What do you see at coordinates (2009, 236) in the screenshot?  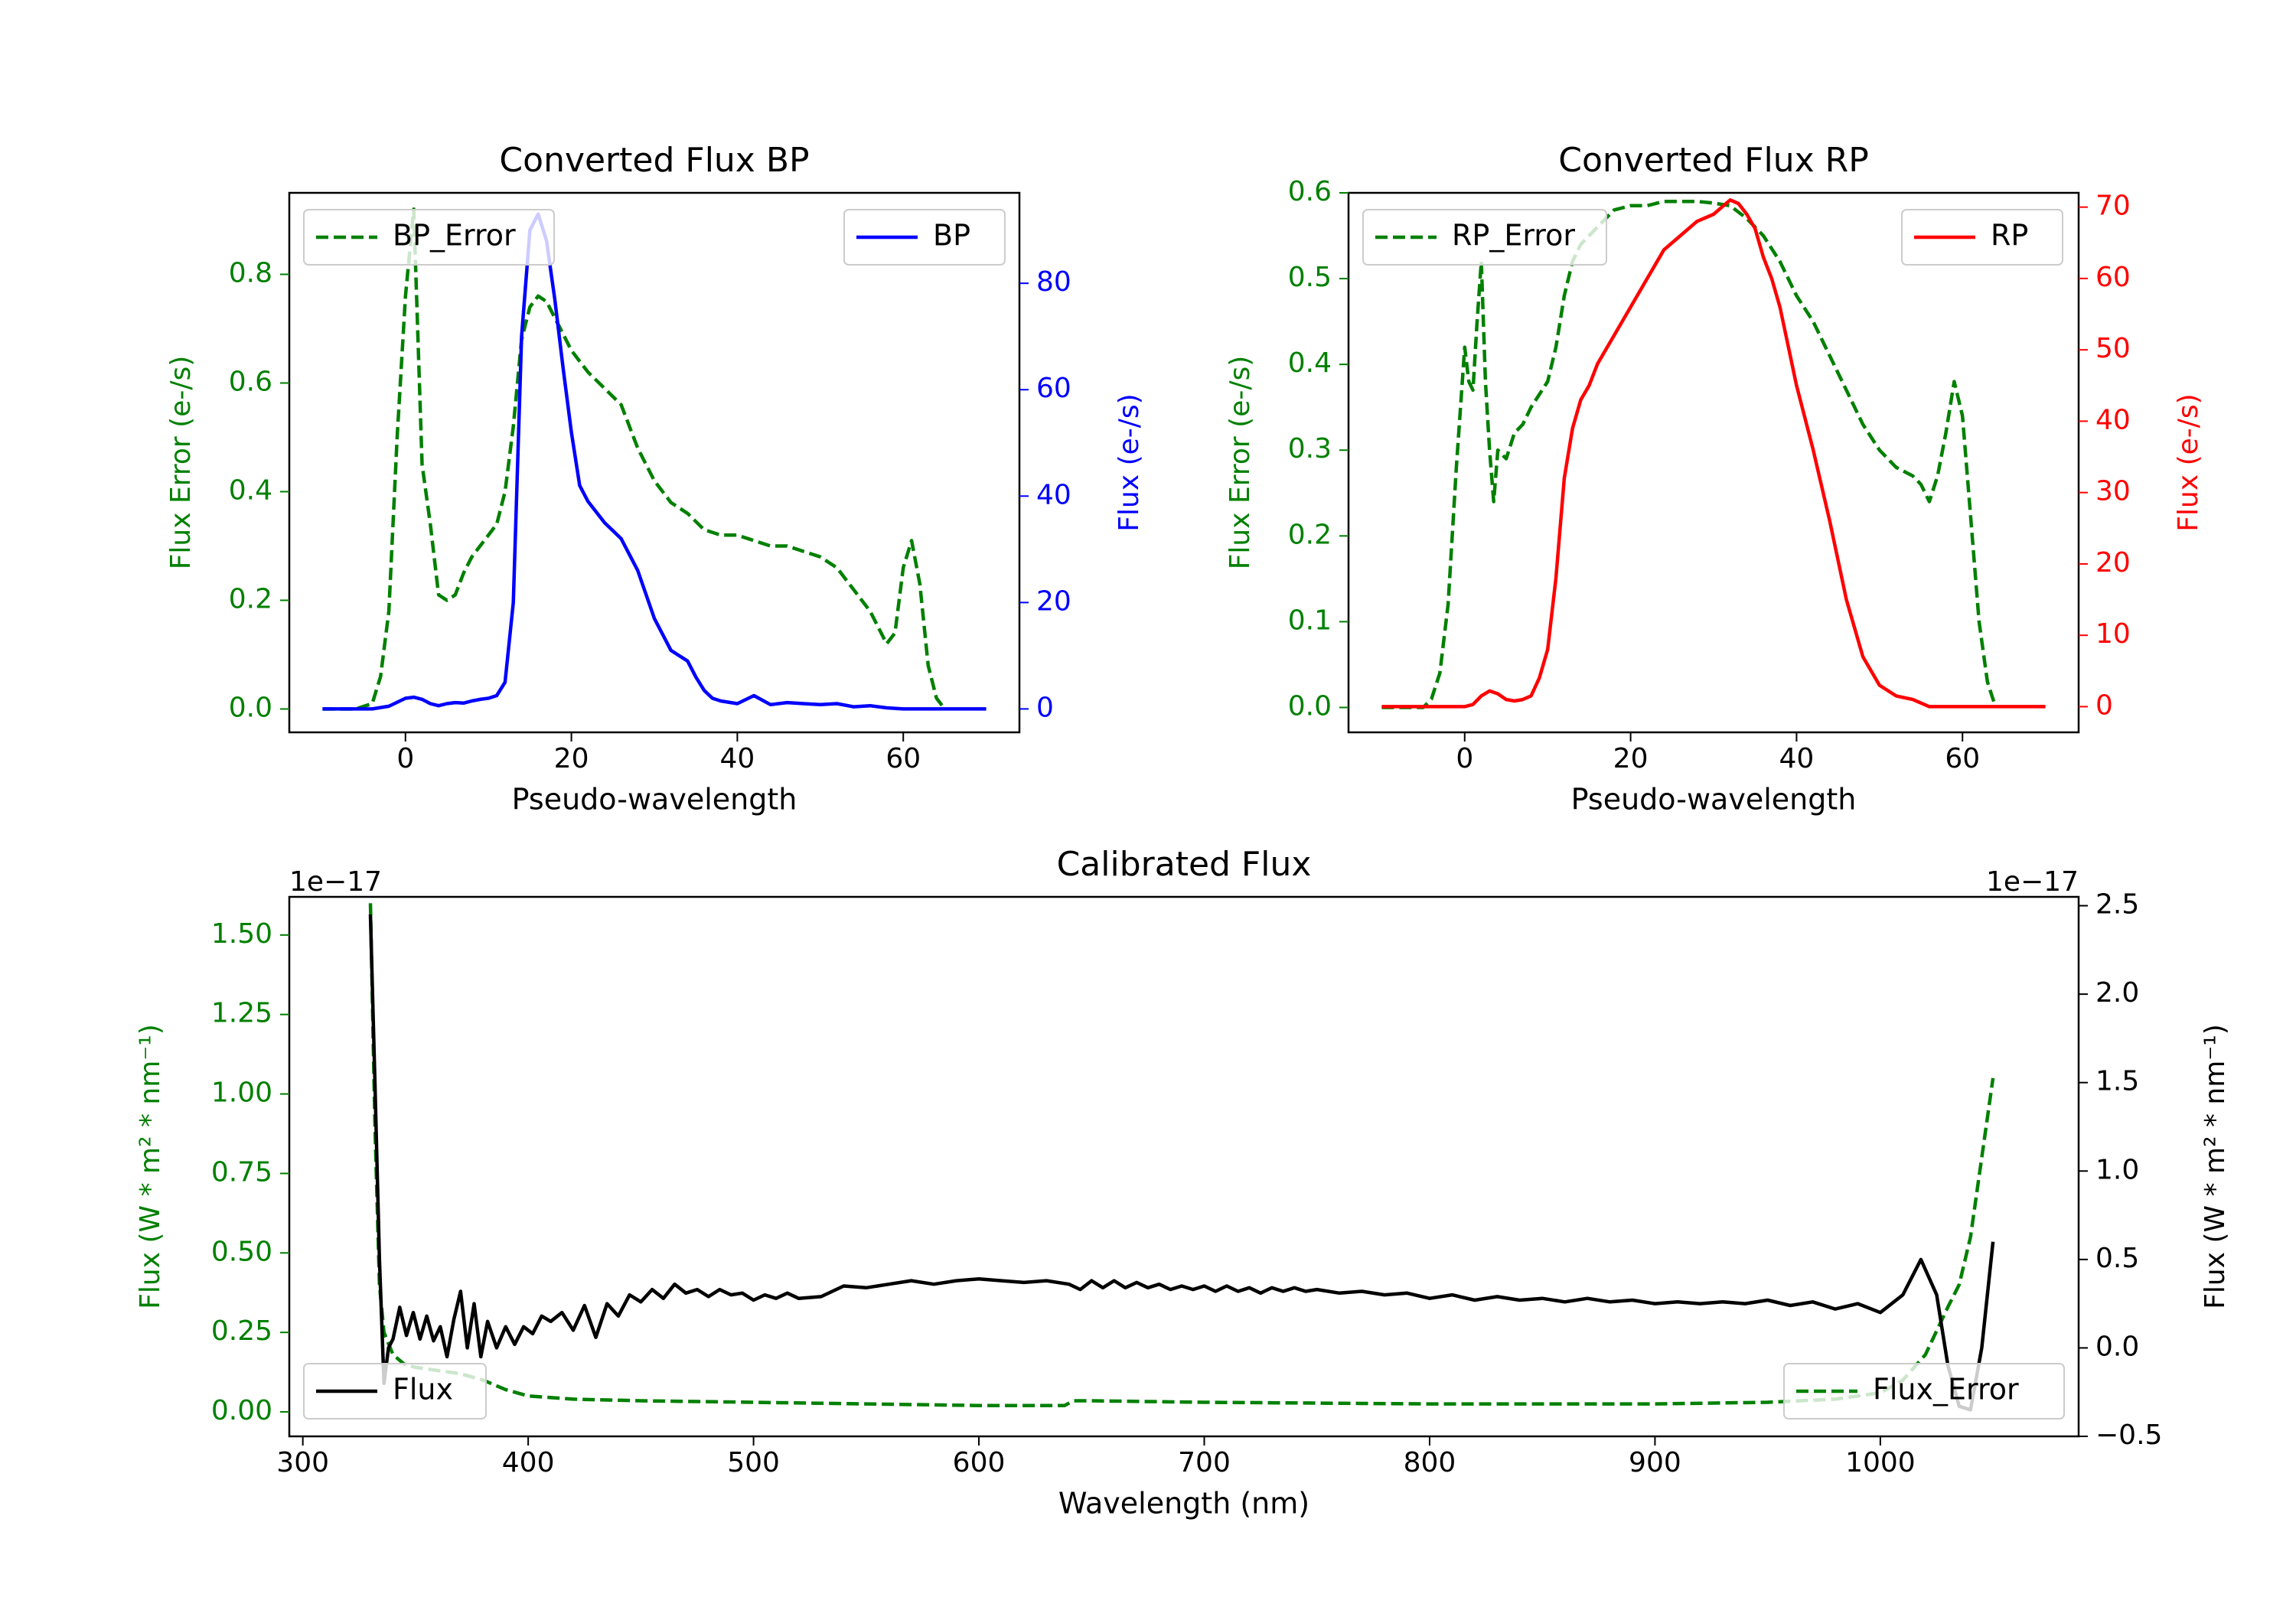 I see `legend-label: RP` at bounding box center [2009, 236].